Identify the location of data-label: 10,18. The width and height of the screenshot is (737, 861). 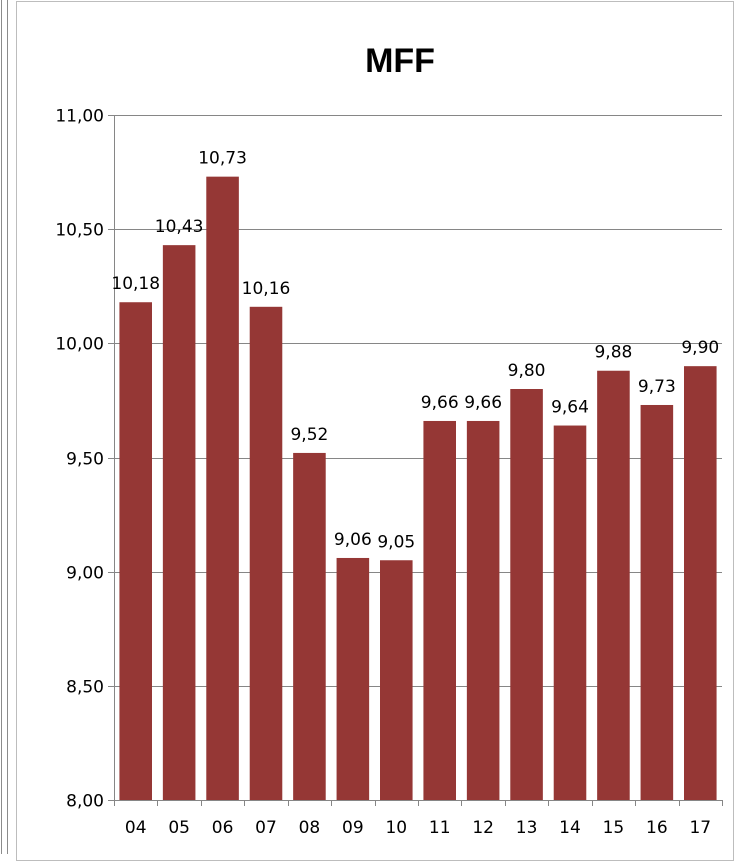
(135, 284).